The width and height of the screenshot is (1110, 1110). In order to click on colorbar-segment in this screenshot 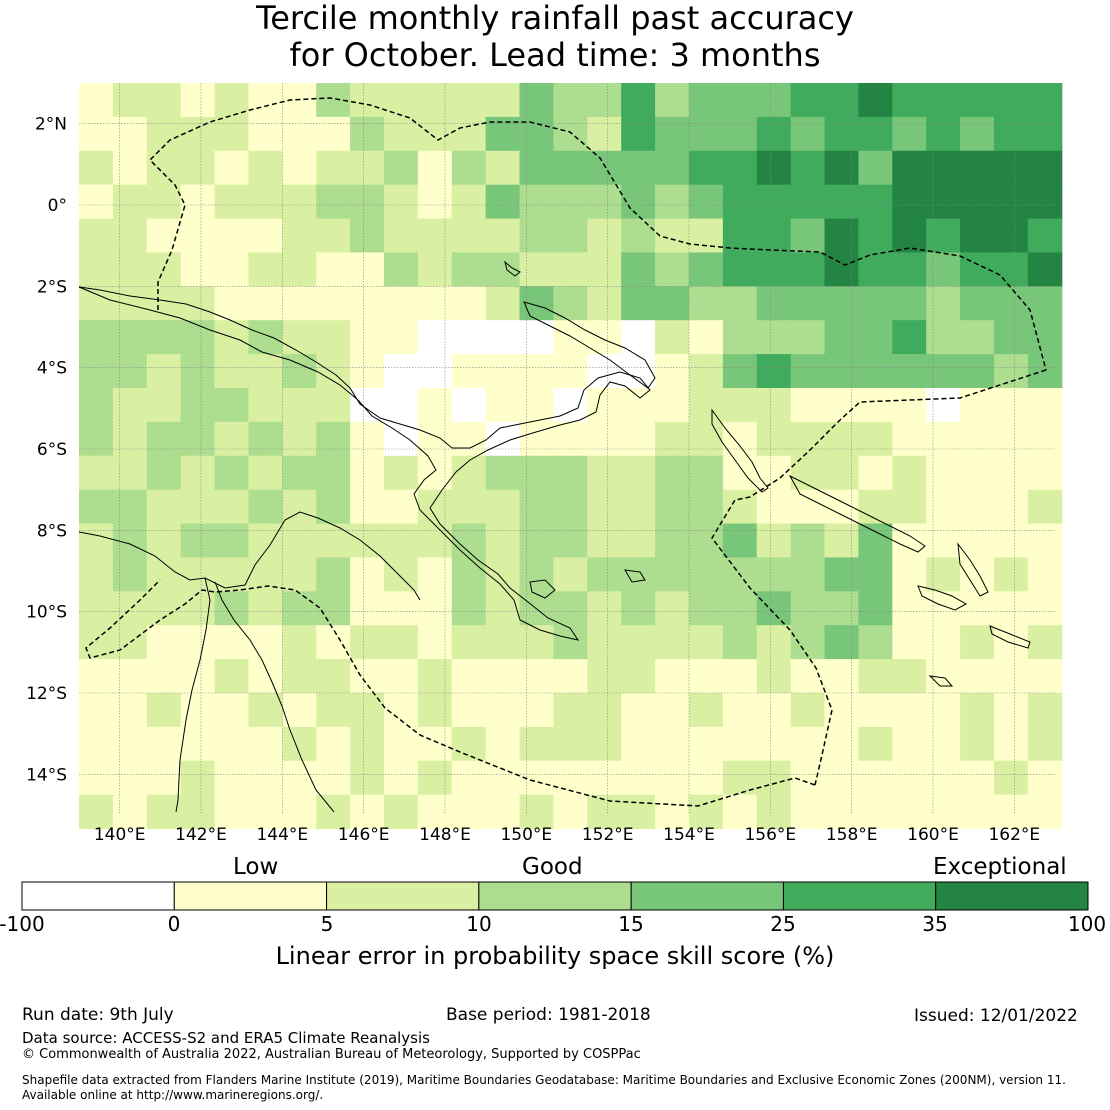, I will do `click(707, 896)`.